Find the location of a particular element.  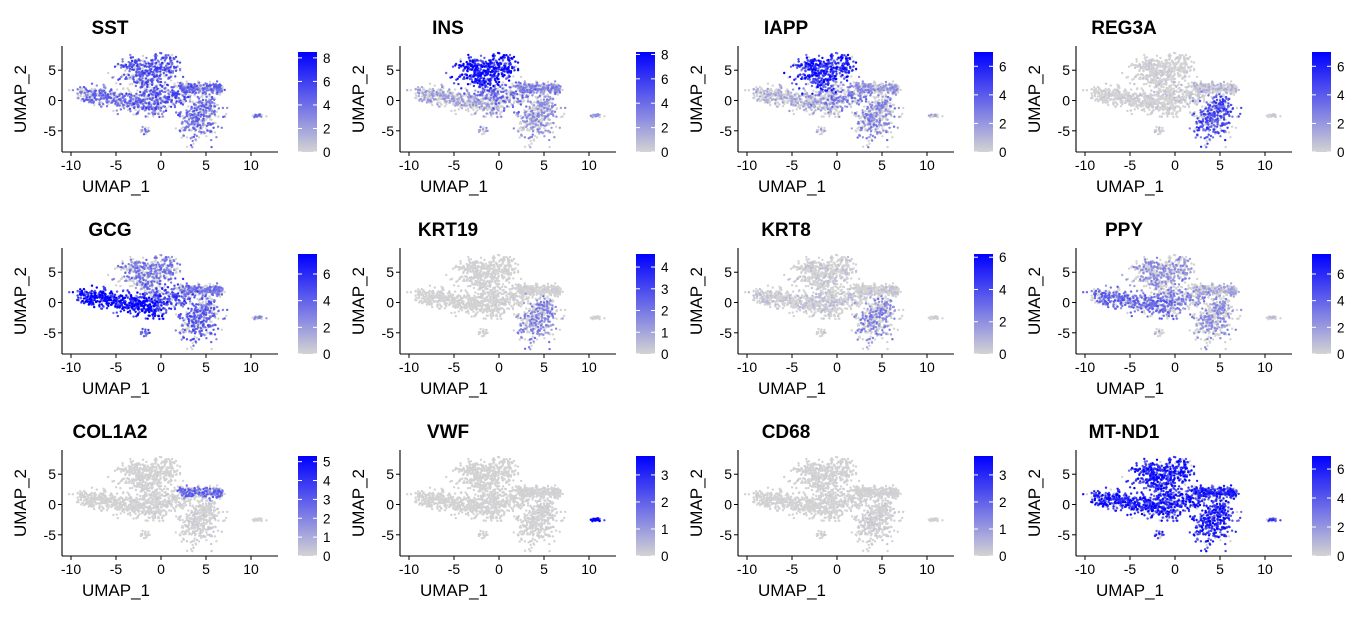

colorbar is located at coordinates (307, 102).